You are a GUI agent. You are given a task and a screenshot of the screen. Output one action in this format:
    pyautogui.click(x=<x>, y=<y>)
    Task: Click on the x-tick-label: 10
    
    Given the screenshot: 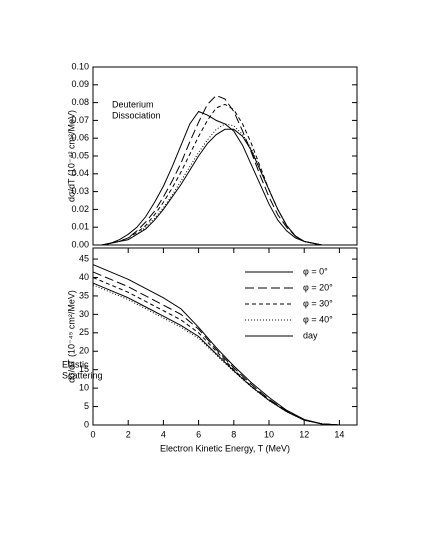 What is the action you would take?
    pyautogui.click(x=269, y=434)
    